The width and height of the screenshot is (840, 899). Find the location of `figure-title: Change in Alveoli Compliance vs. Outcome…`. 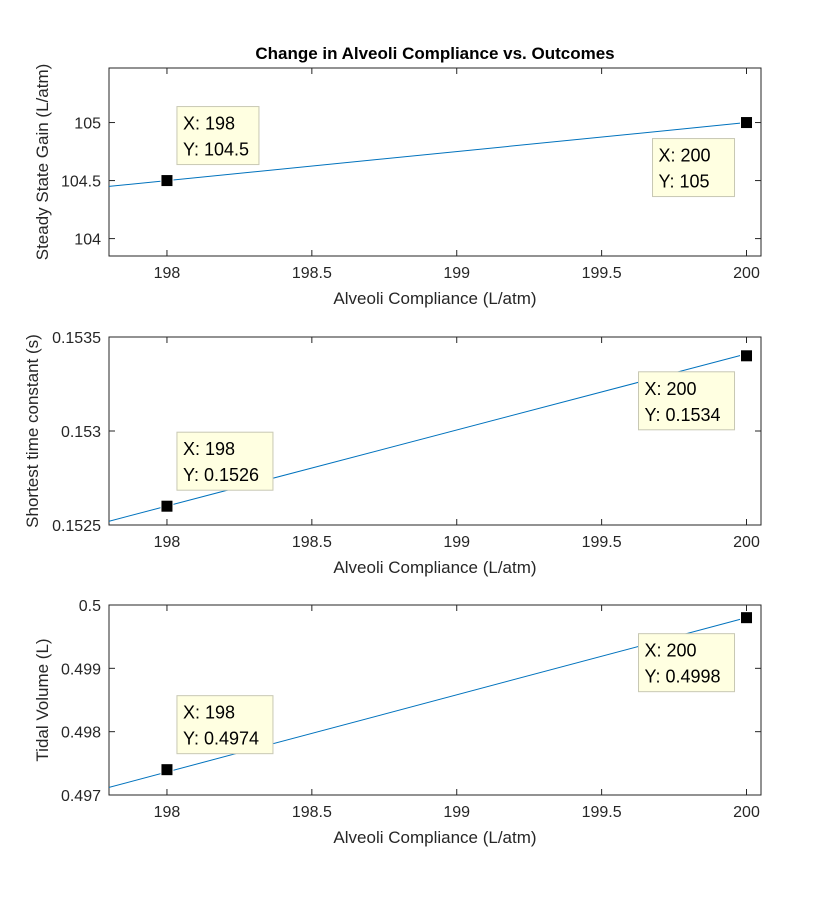

figure-title: Change in Alveoli Compliance vs. Outcome… is located at coordinates (434, 53).